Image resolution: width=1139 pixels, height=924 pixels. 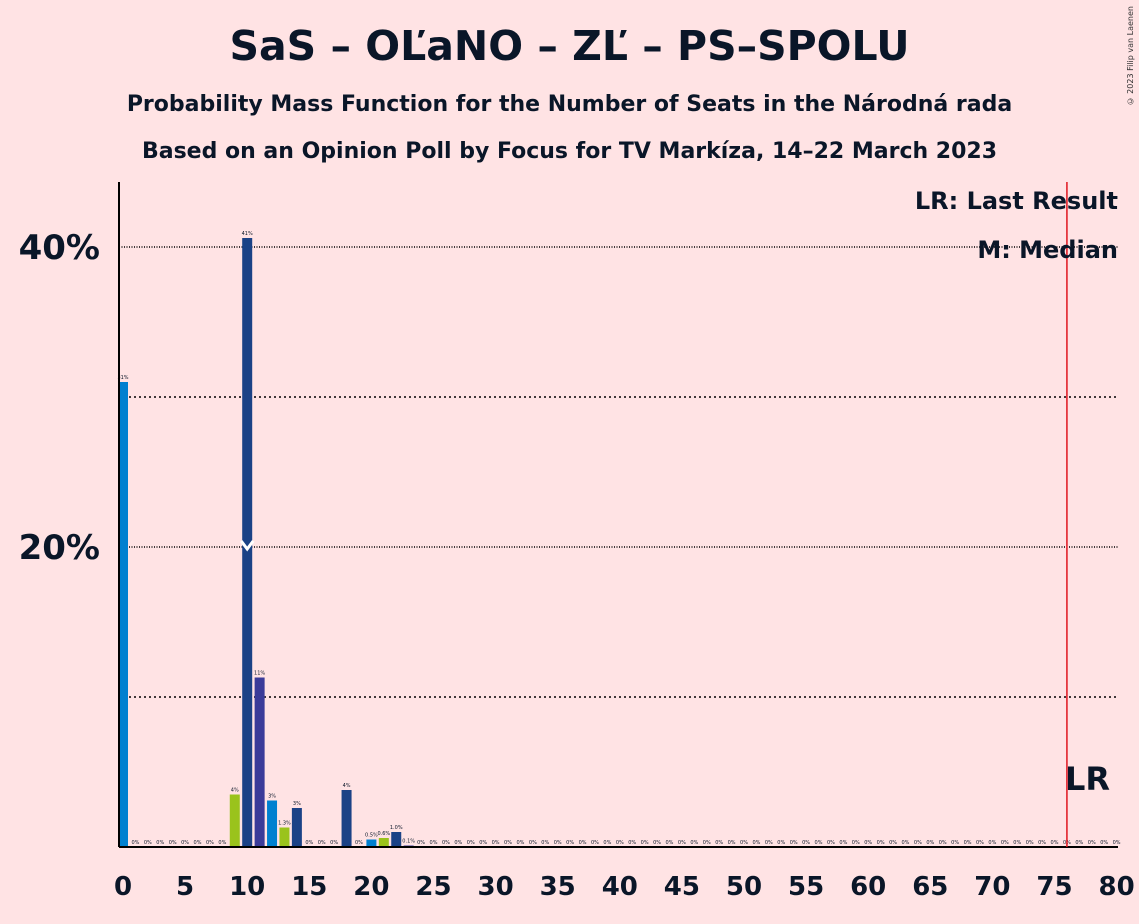 What do you see at coordinates (657, 843) in the screenshot?
I see `bar-label-43: 0%` at bounding box center [657, 843].